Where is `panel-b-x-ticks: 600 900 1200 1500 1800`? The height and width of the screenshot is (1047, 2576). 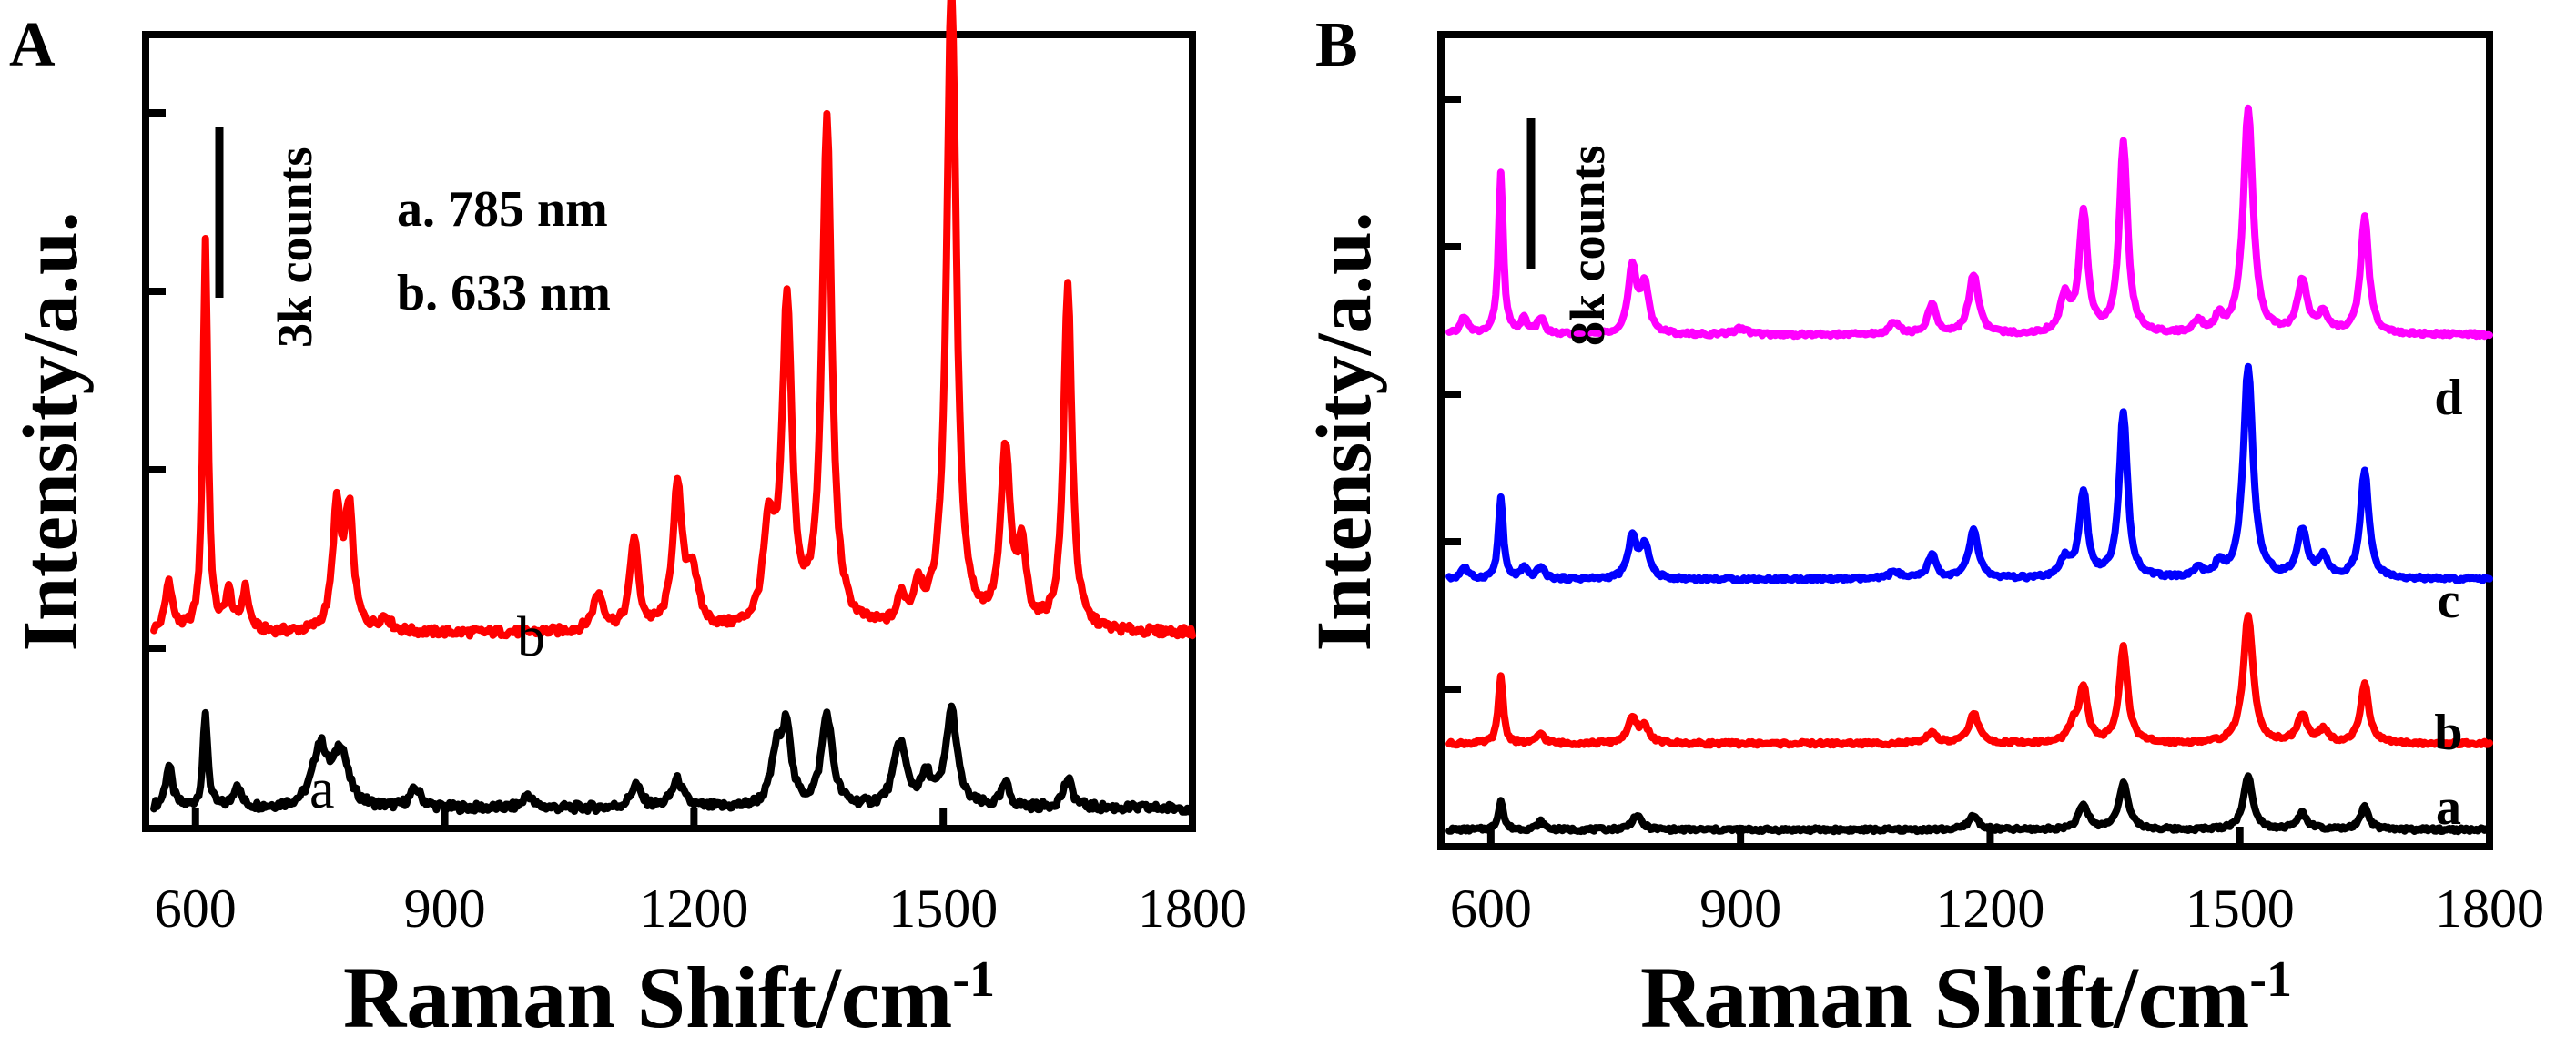 panel-b-x-ticks: 600 900 1200 1500 1800 is located at coordinates (1997, 883).